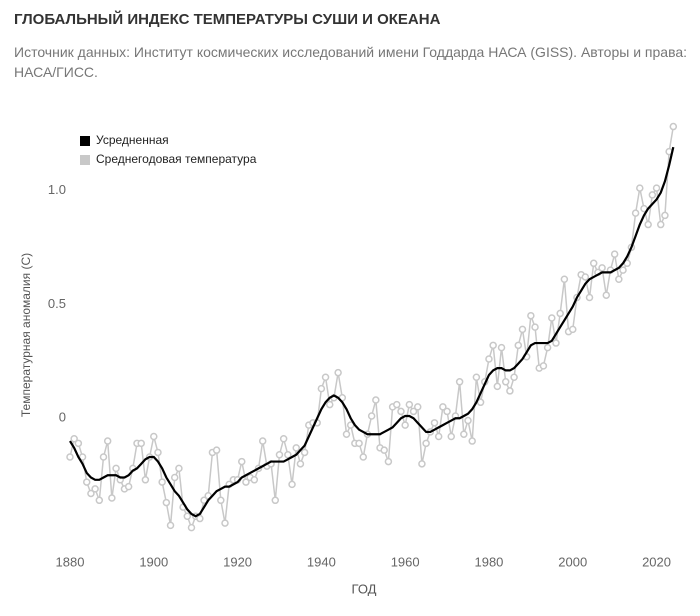  Describe the element at coordinates (488, 561) in the screenshot. I see `x-tick-label: 1980` at that location.